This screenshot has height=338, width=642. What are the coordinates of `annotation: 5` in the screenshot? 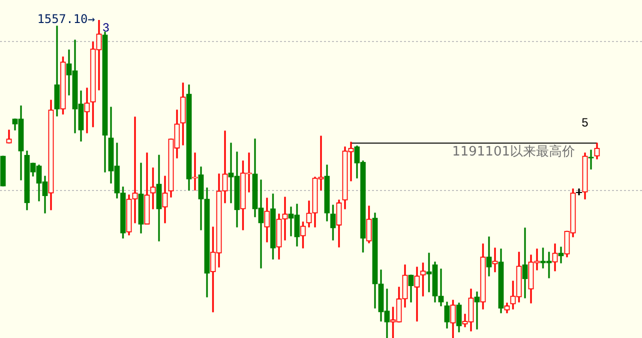 It's located at (585, 122).